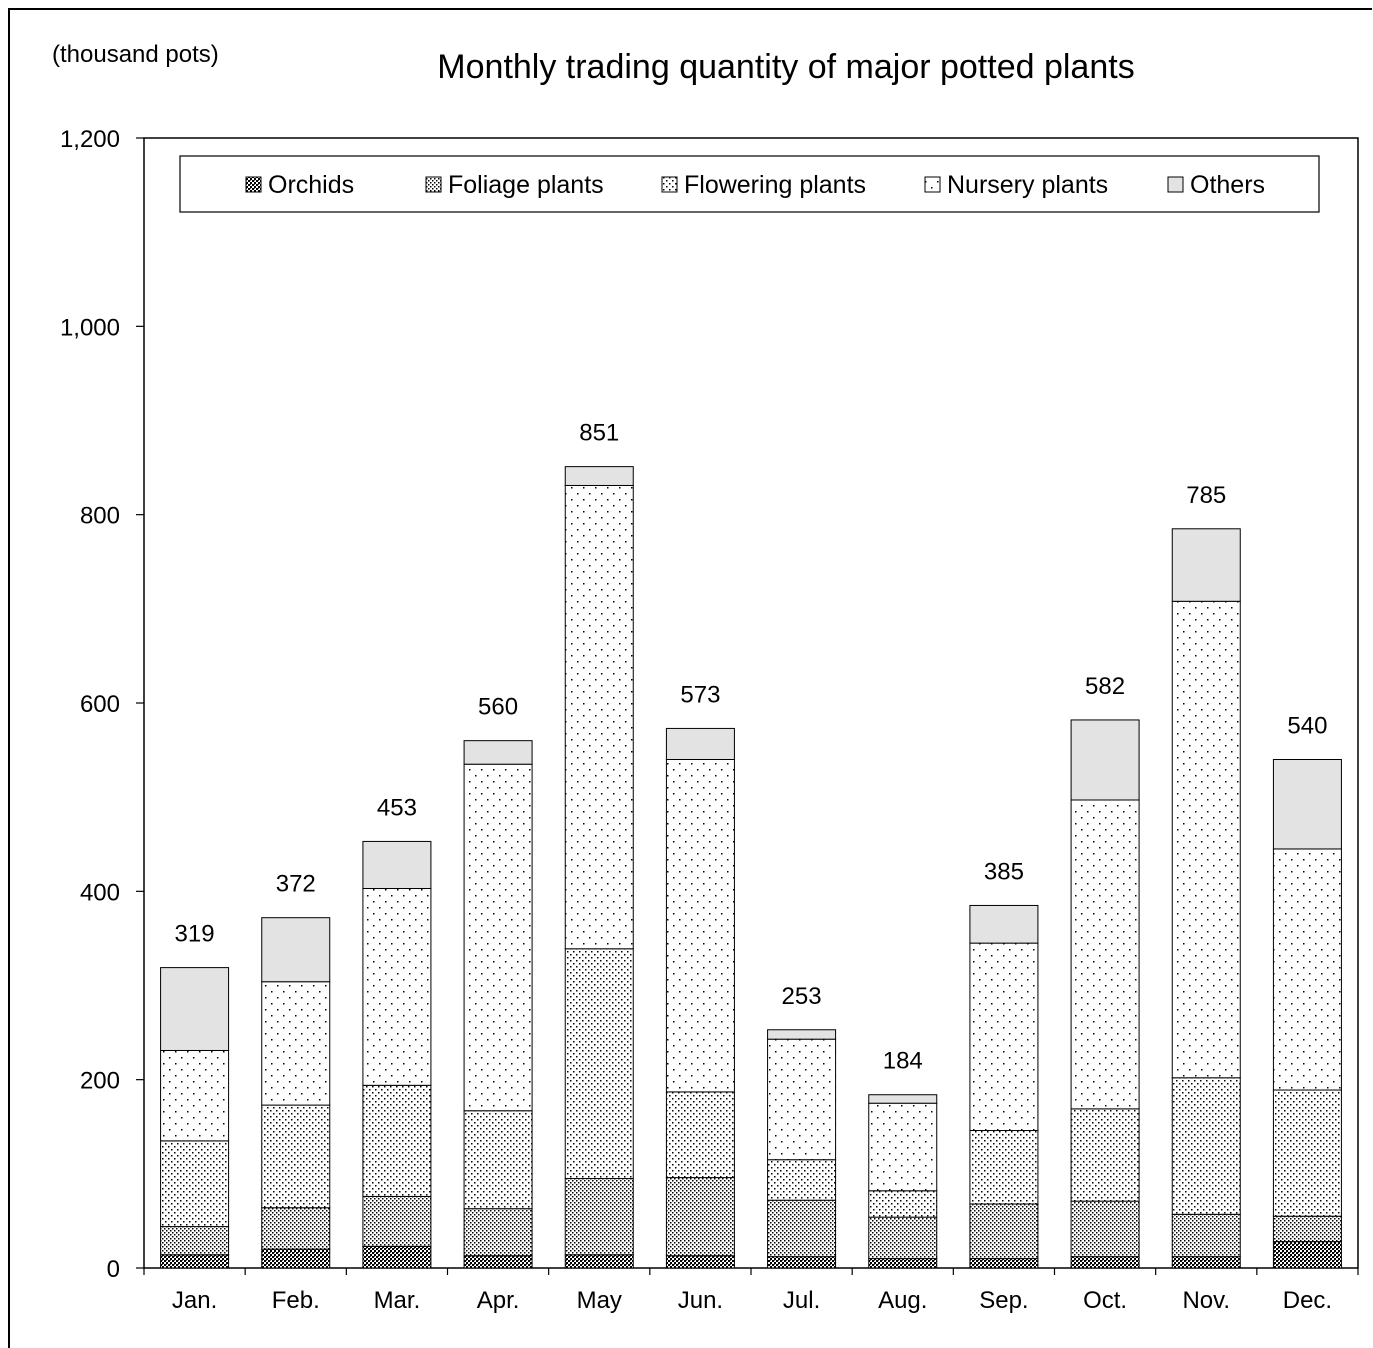  I want to click on y-tick-label: 1,000, so click(90, 327).